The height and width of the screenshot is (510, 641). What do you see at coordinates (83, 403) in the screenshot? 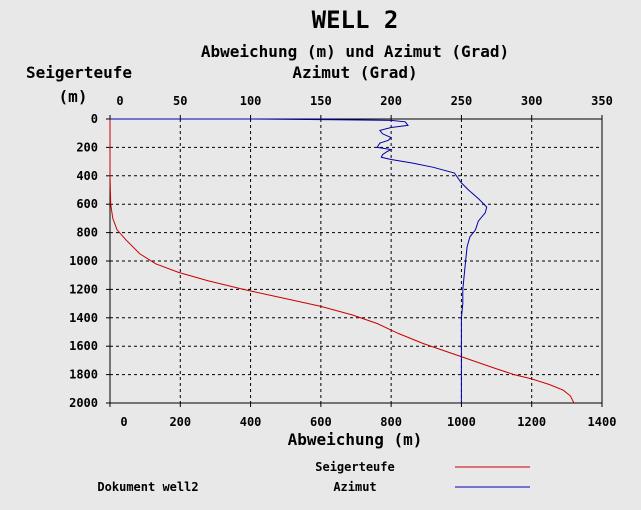
I see `y-tick-label: 2000` at bounding box center [83, 403].